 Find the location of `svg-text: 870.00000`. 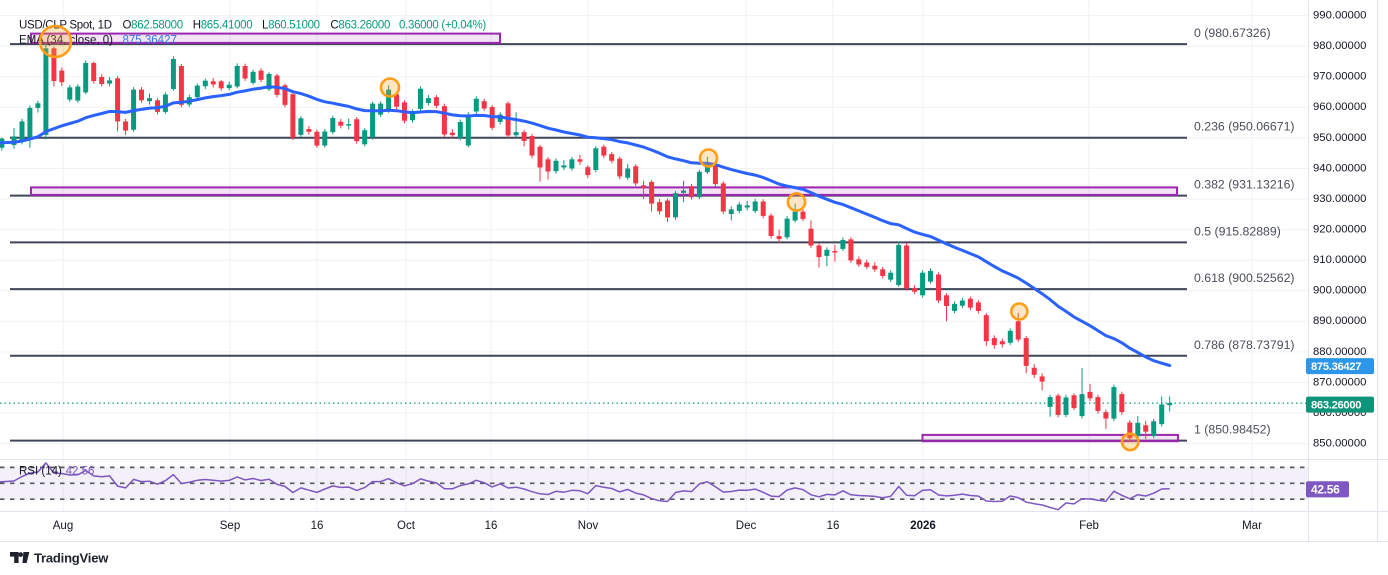

svg-text: 870.00000 is located at coordinates (1339, 382).